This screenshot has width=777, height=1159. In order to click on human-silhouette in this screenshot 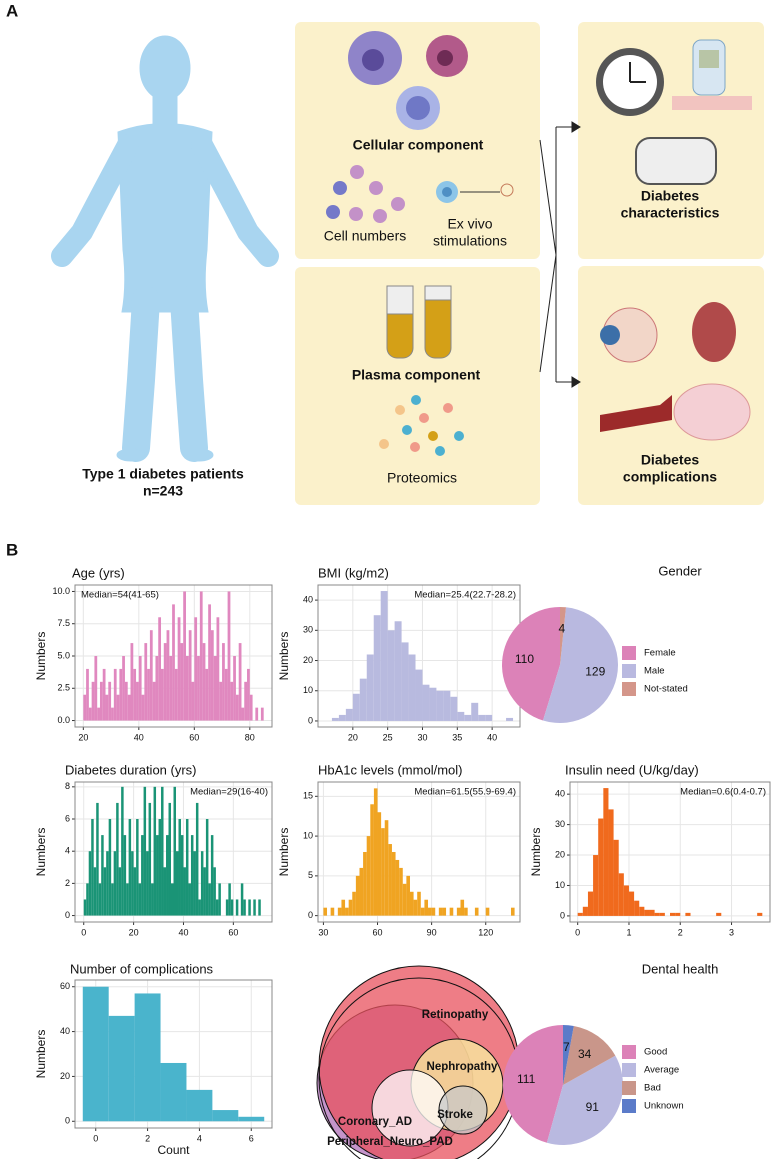, I will do `click(165, 248)`.